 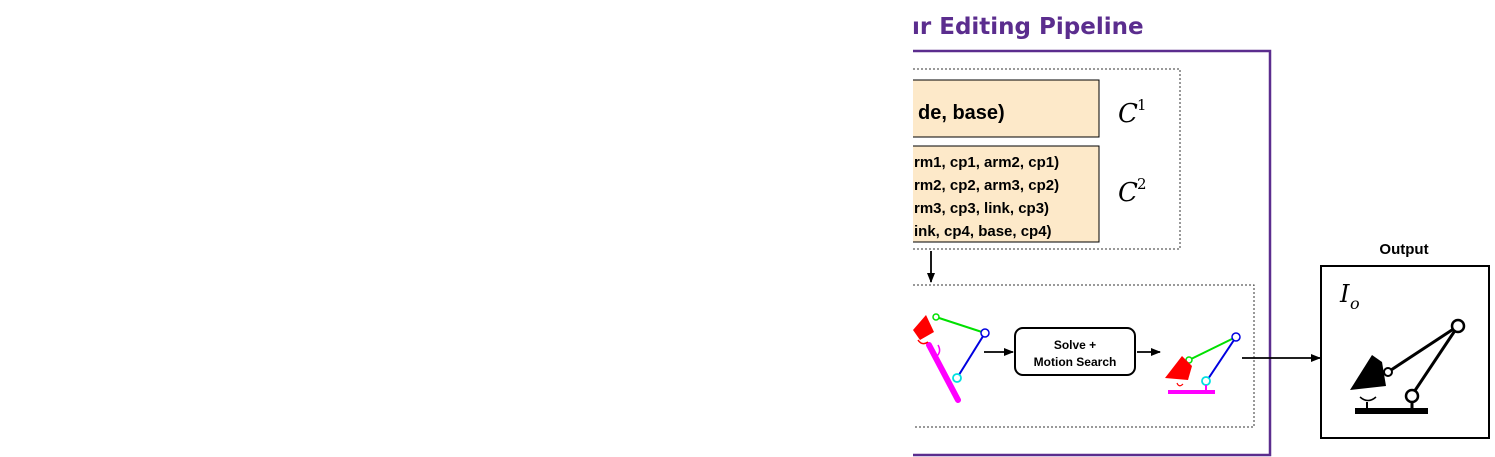 What do you see at coordinates (1075, 362) in the screenshot?
I see `solver-line-1: Motion Search` at bounding box center [1075, 362].